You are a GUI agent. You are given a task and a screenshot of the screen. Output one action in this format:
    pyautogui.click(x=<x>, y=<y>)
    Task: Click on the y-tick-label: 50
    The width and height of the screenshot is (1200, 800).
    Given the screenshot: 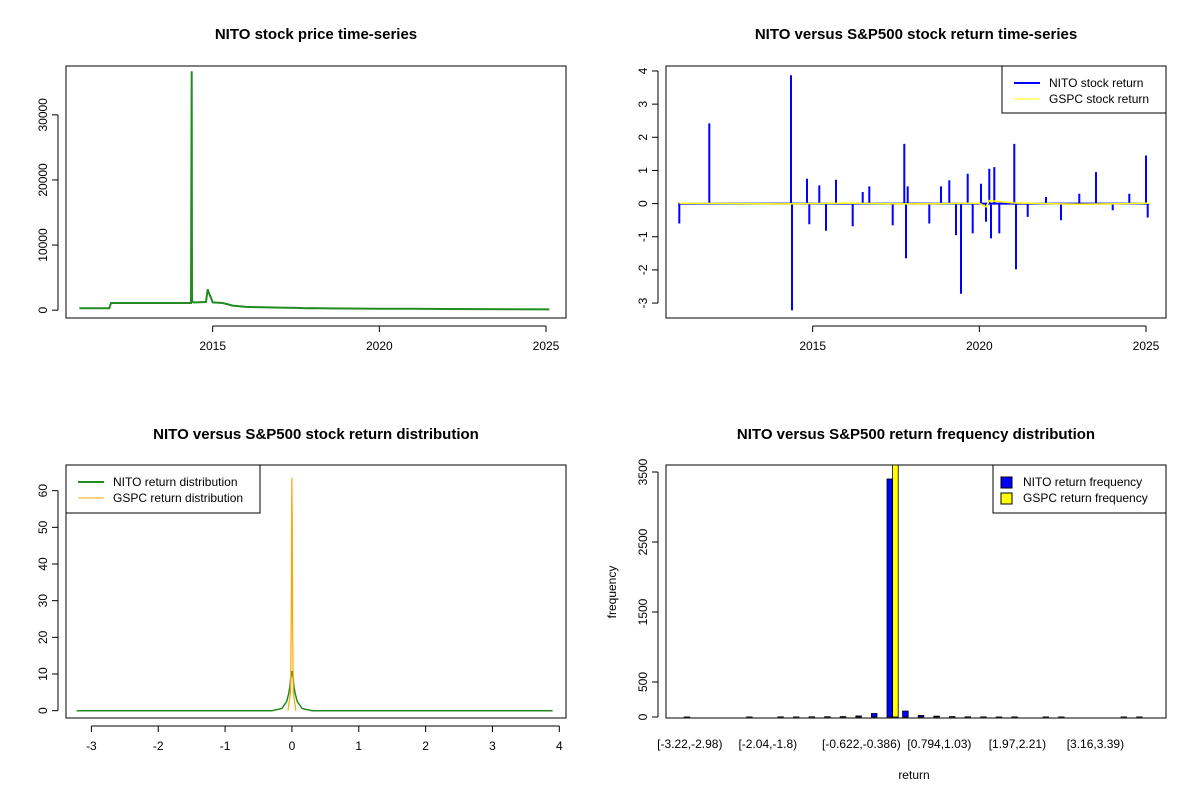 What is the action you would take?
    pyautogui.click(x=43, y=527)
    